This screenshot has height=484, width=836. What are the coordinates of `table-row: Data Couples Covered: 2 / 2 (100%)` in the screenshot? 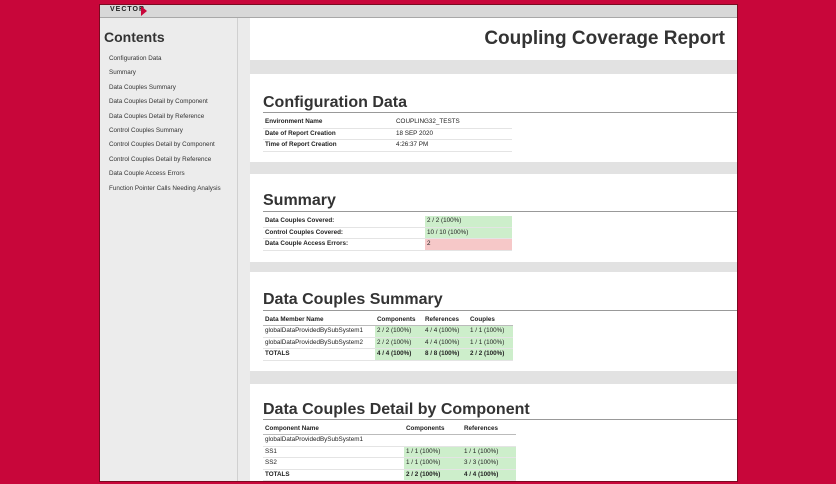 It's located at (387, 222).